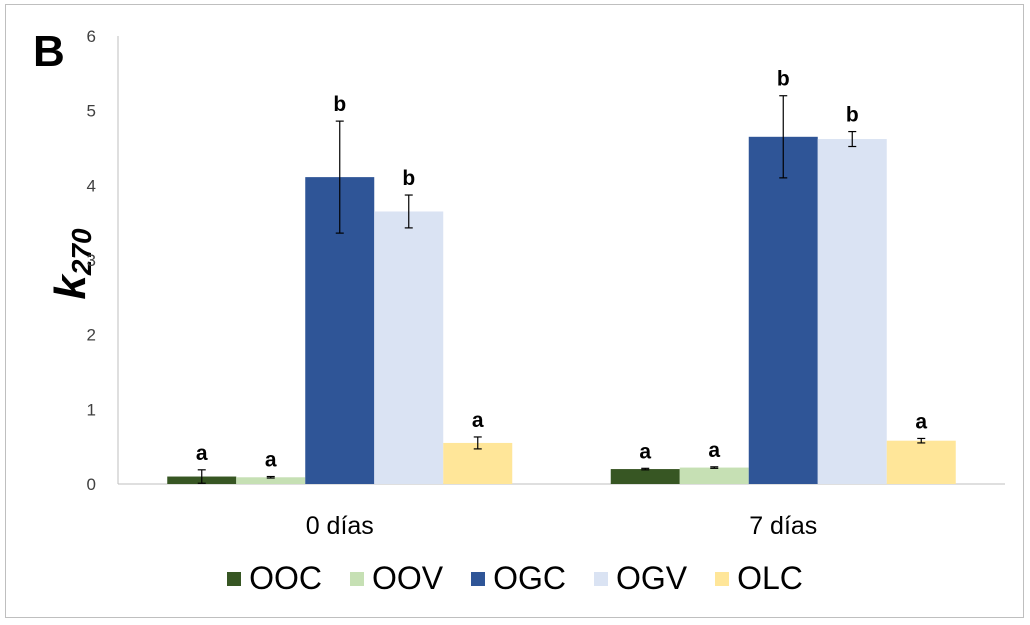 This screenshot has height=625, width=1030. I want to click on y-tick-label: 2, so click(91, 335).